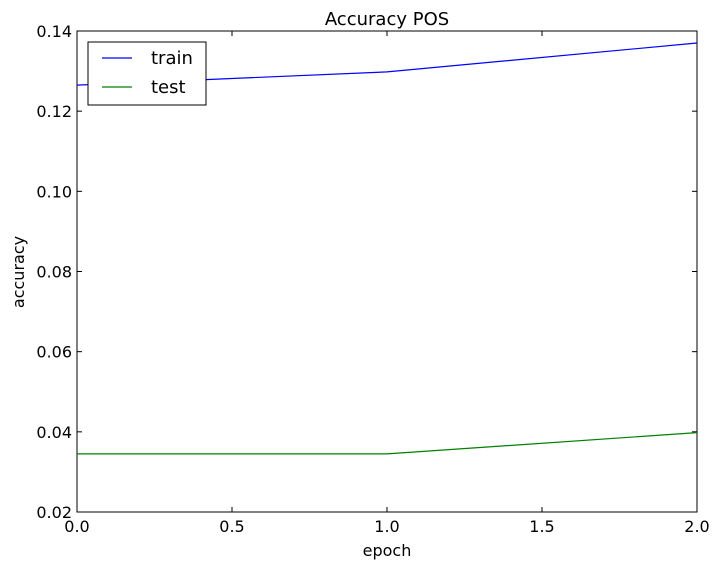 This screenshot has width=720, height=570. I want to click on legend: train test, so click(147, 73).